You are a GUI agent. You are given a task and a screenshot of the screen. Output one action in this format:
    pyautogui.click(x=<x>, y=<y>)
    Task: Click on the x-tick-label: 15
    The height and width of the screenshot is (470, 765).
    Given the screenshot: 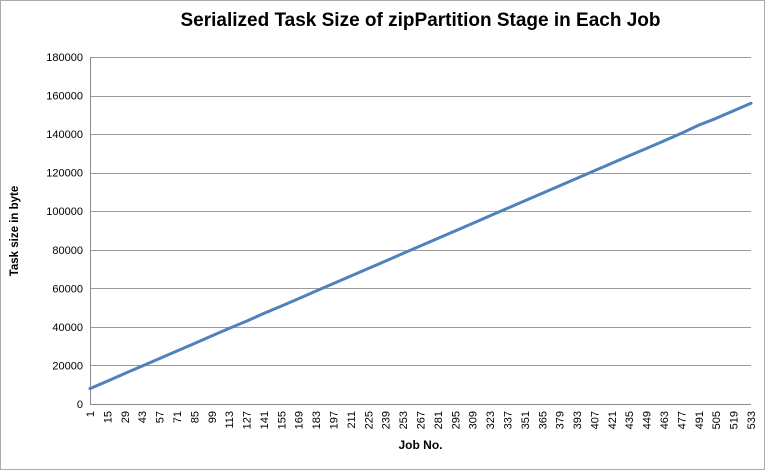 What is the action you would take?
    pyautogui.click(x=108, y=417)
    